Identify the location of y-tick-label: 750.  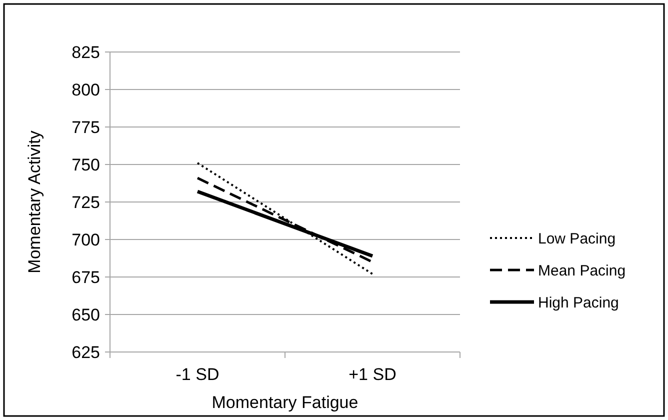
(86, 164).